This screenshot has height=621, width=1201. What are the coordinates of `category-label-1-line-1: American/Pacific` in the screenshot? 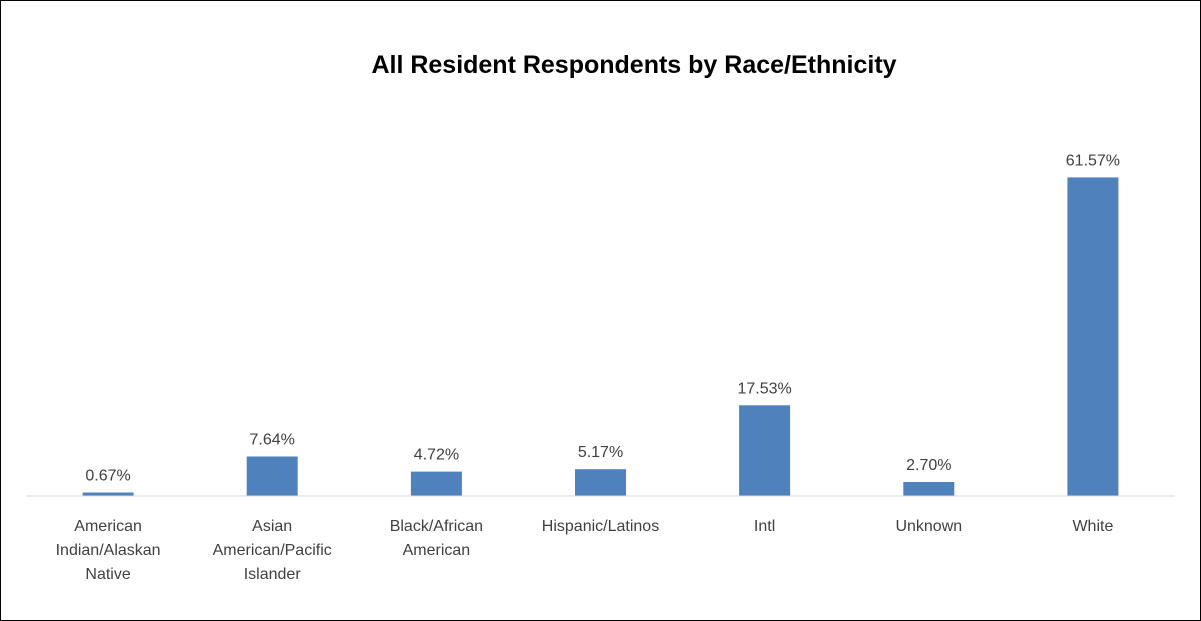 It's located at (272, 550).